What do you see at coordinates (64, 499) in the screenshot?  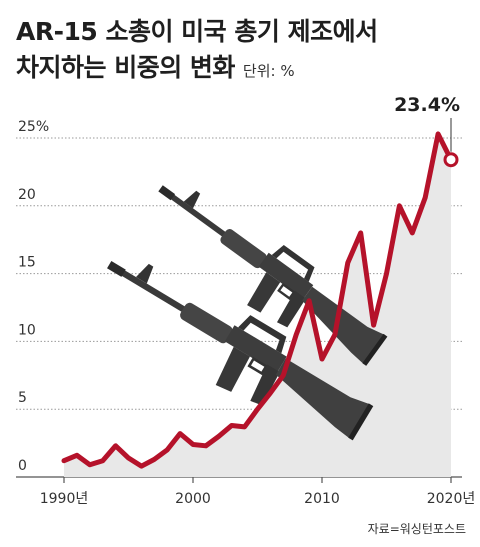 I see `x-tick-label: 1990년` at bounding box center [64, 499].